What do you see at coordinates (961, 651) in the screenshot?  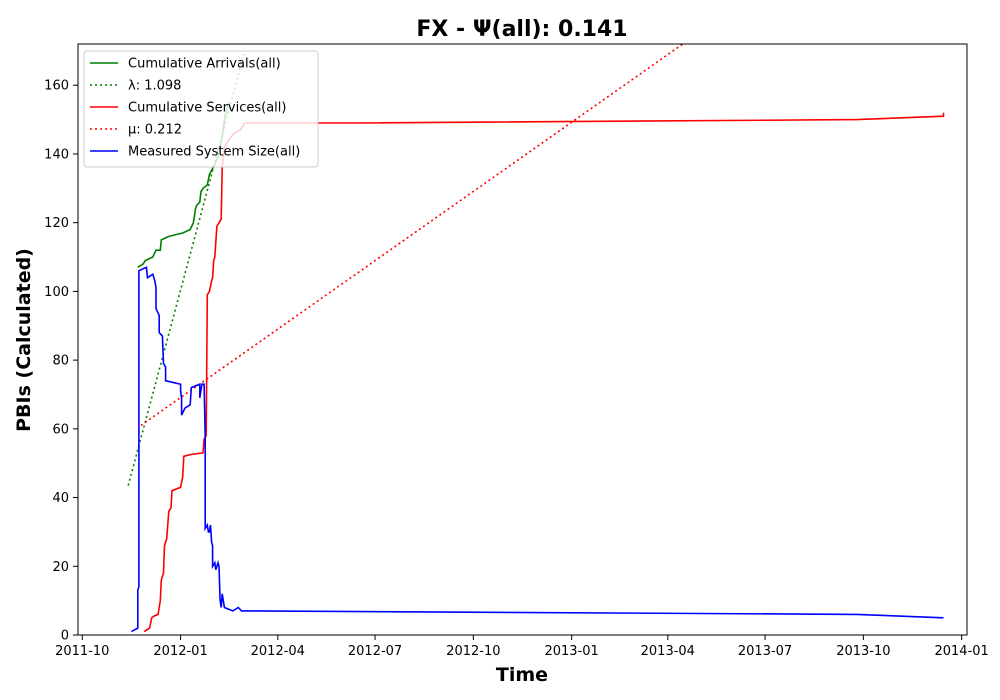 I see `x-tick-label: 2014-01` at bounding box center [961, 651].